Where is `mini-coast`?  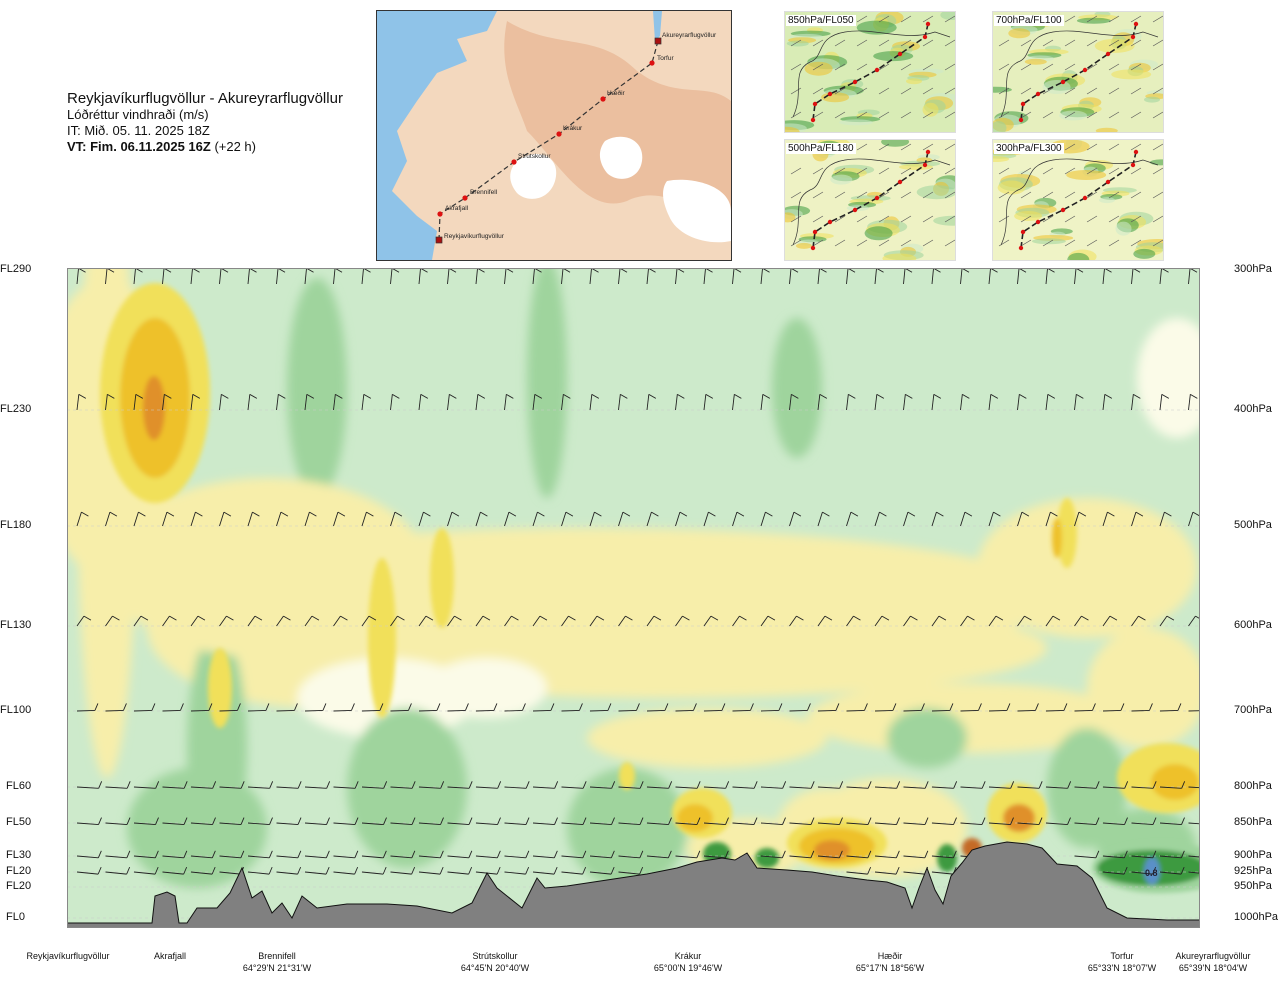
mini-coast is located at coordinates (871, 74).